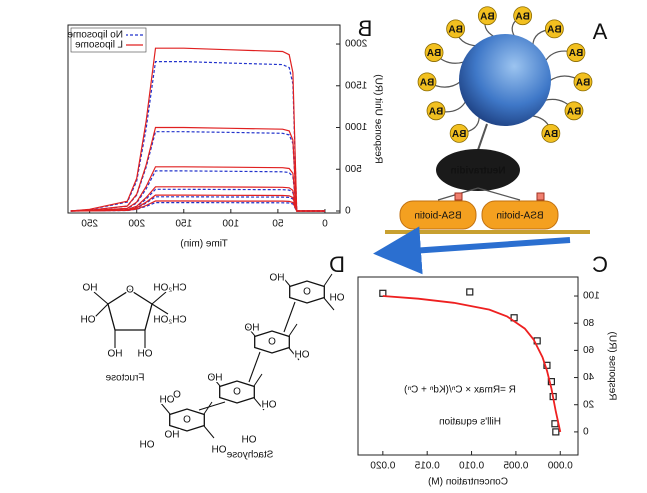  I want to click on y-tick-label: 100, so click(591, 296).